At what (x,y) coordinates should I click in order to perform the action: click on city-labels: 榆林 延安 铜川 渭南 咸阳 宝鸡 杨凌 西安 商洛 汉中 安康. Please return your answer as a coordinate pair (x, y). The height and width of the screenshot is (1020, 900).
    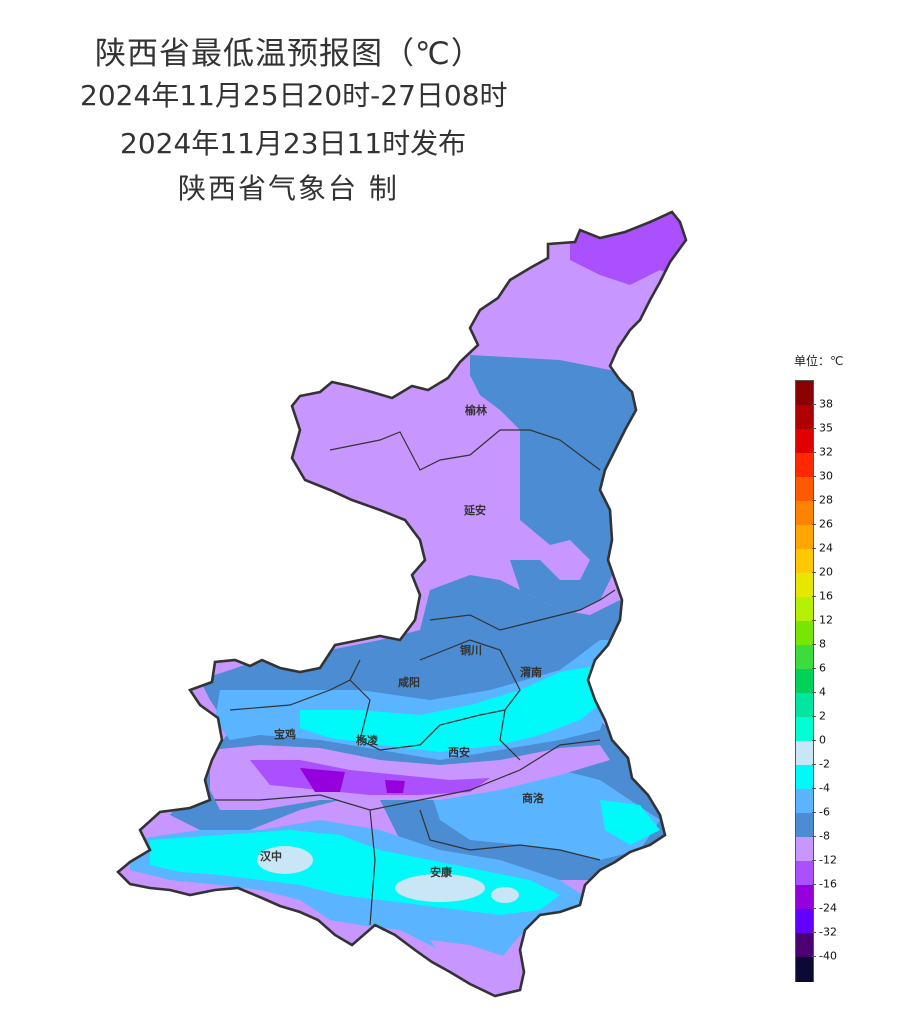
    Looking at the image, I should click on (402, 641).